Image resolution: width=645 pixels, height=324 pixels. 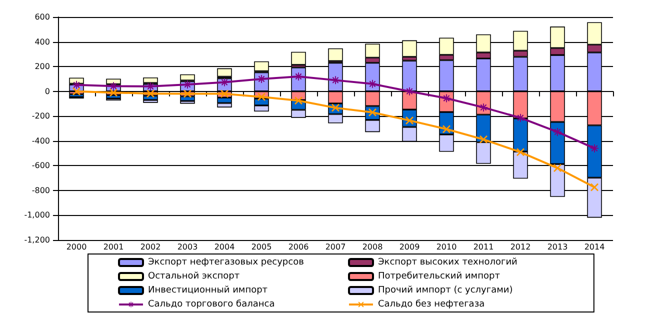 What do you see at coordinates (37, 215) in the screenshot?
I see `y-tick-label: -1,000` at bounding box center [37, 215].